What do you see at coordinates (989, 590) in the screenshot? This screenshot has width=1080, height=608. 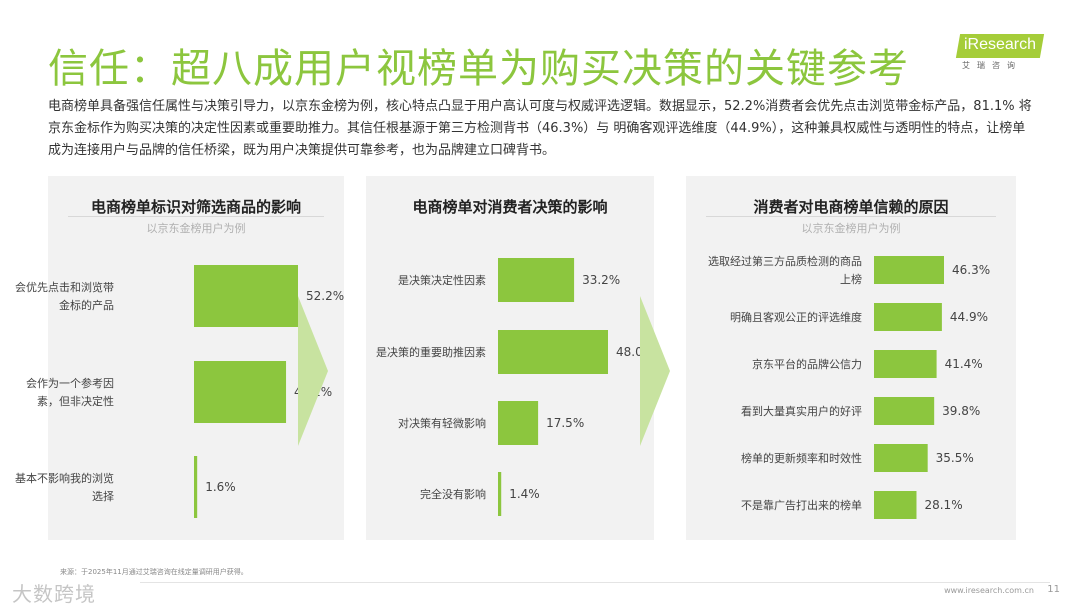 I see `site-url: www.iresearch.com.cn` at bounding box center [989, 590].